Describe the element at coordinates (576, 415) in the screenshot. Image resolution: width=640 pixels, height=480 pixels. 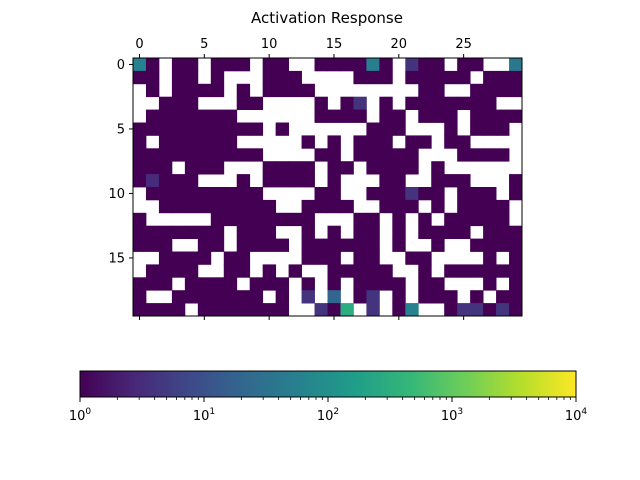
I see `colorbar-tick-label: 10⁴` at that location.